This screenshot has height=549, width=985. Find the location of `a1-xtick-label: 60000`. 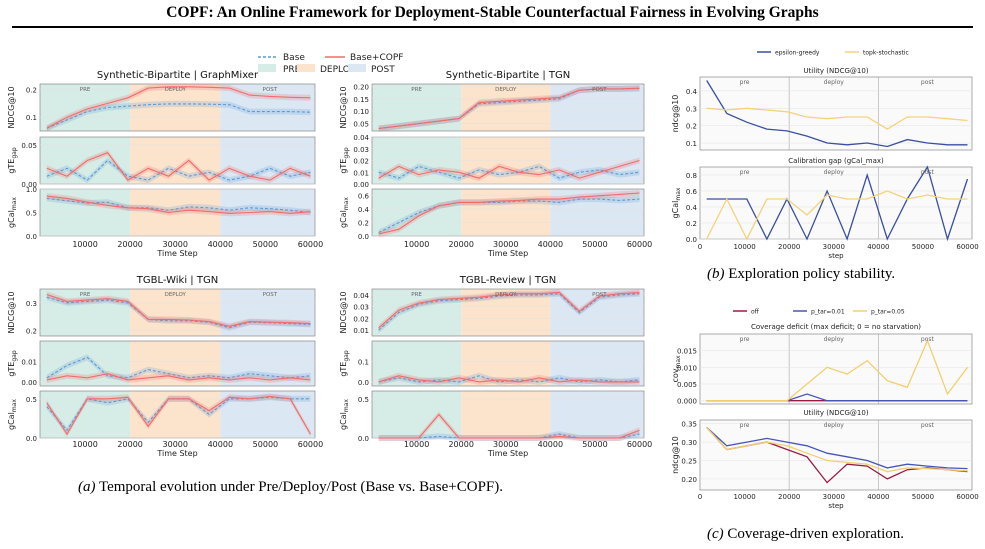

a1-xtick-label: 60000 is located at coordinates (310, 244).